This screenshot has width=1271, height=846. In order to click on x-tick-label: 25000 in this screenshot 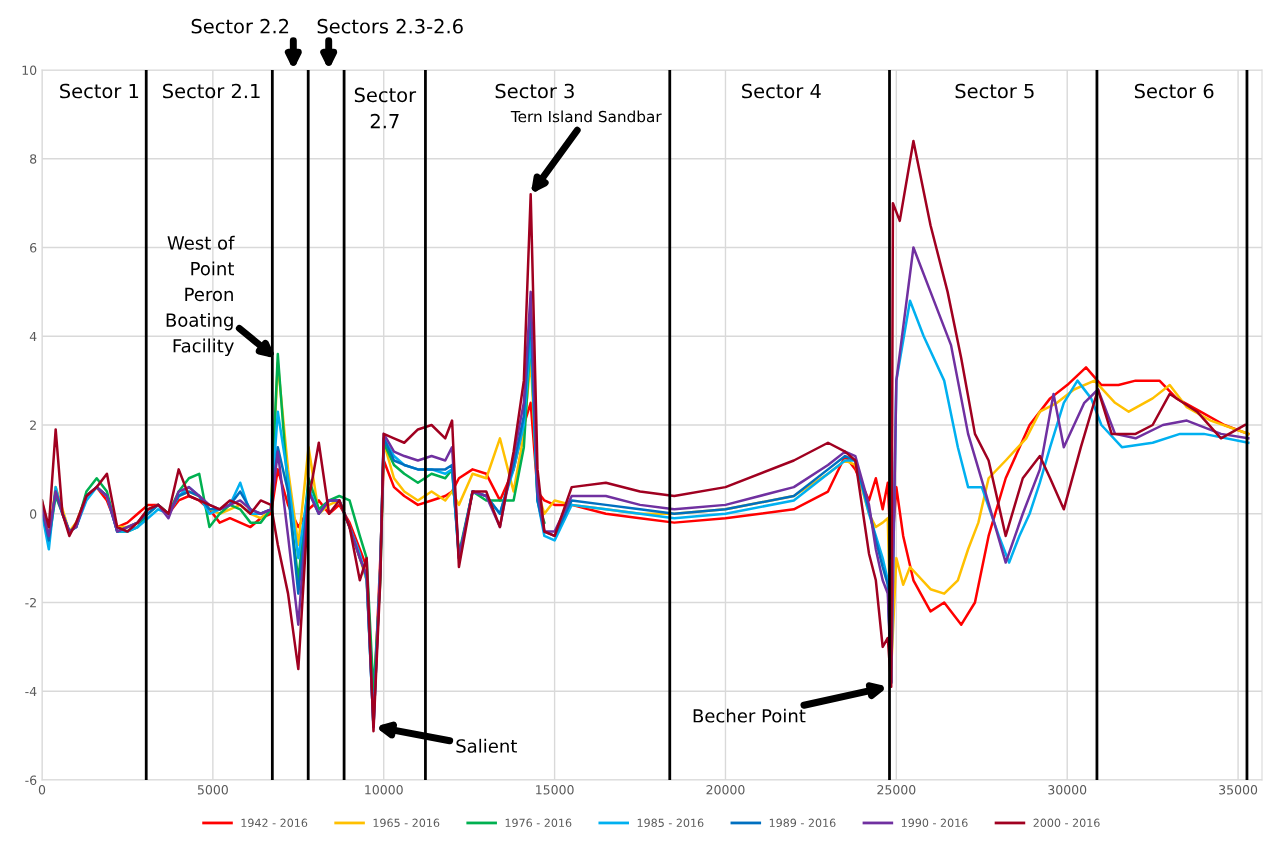, I will do `click(896, 790)`.